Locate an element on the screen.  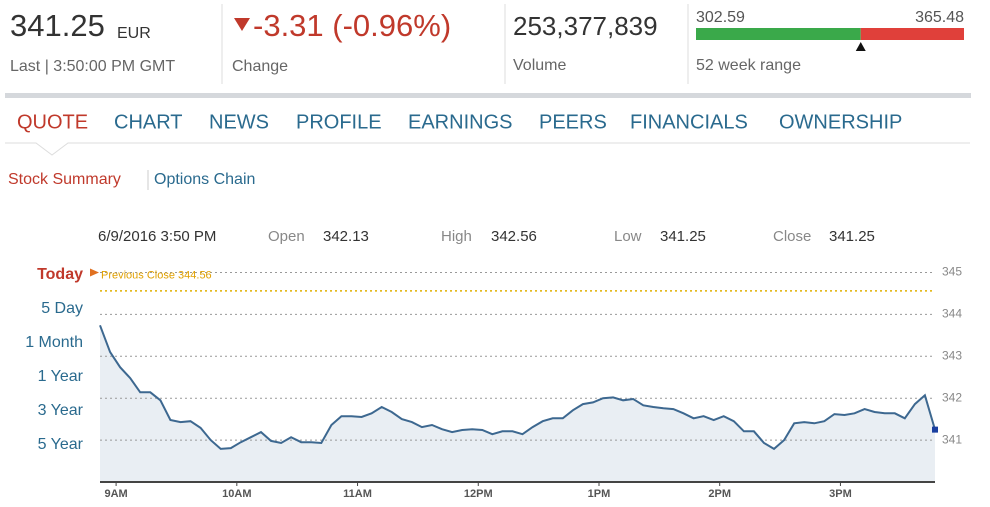
x-tick-label: 11AM is located at coordinates (357, 494).